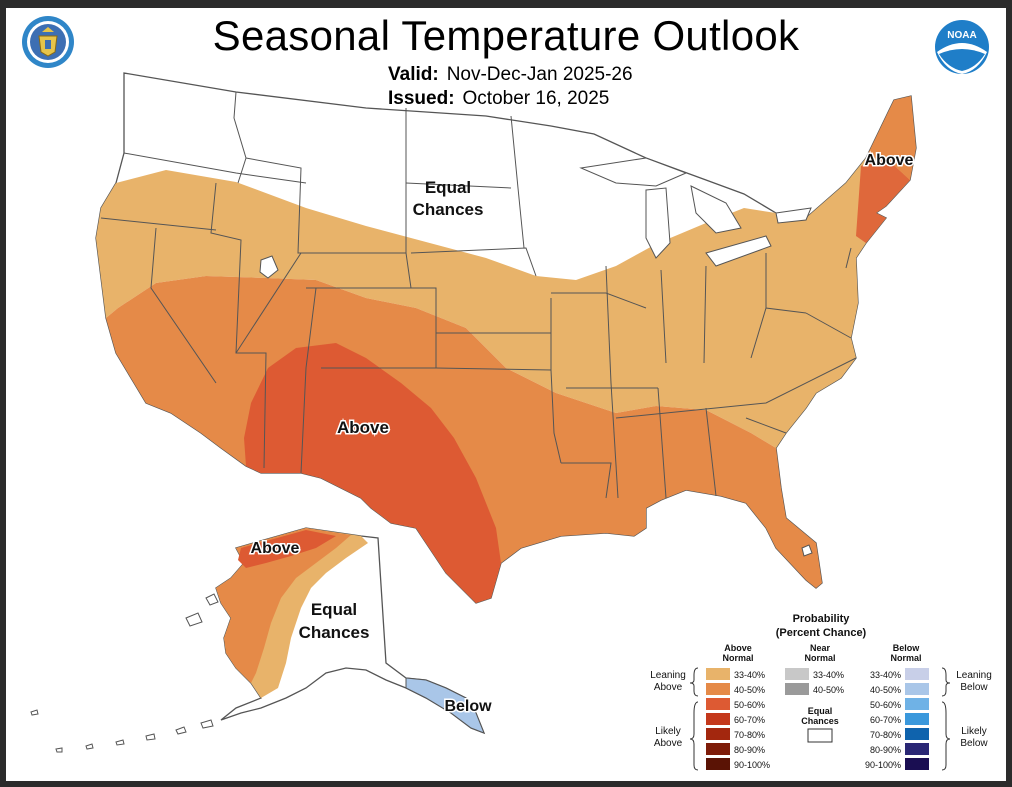  What do you see at coordinates (539, 74) in the screenshot?
I see `valid-value: Nov-Dec-Jan 2025-26` at bounding box center [539, 74].